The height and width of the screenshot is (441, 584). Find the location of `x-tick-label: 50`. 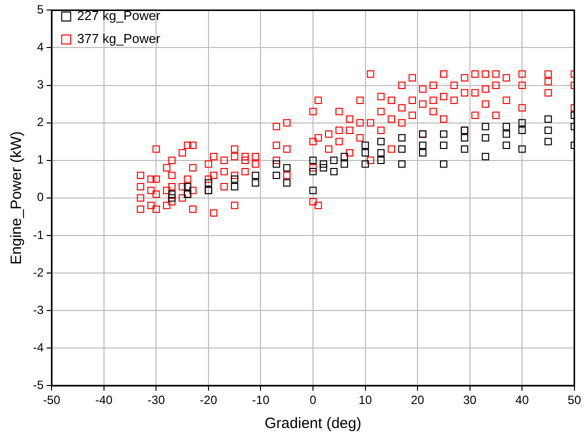

x-tick-label: 50 is located at coordinates (575, 400).